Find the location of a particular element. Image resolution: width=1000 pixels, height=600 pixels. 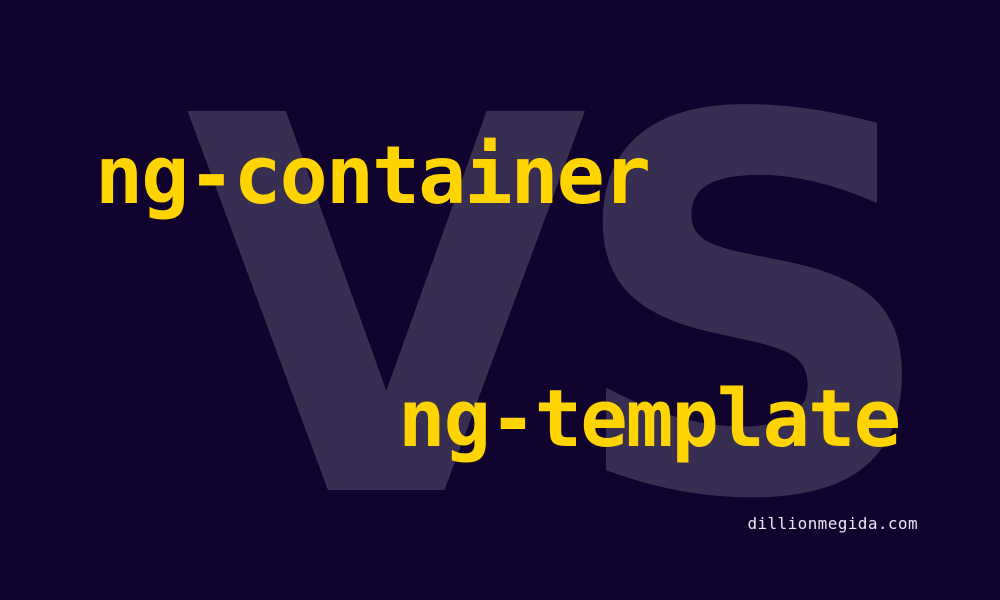

ng-container-title: ng-container is located at coordinates (373, 175).